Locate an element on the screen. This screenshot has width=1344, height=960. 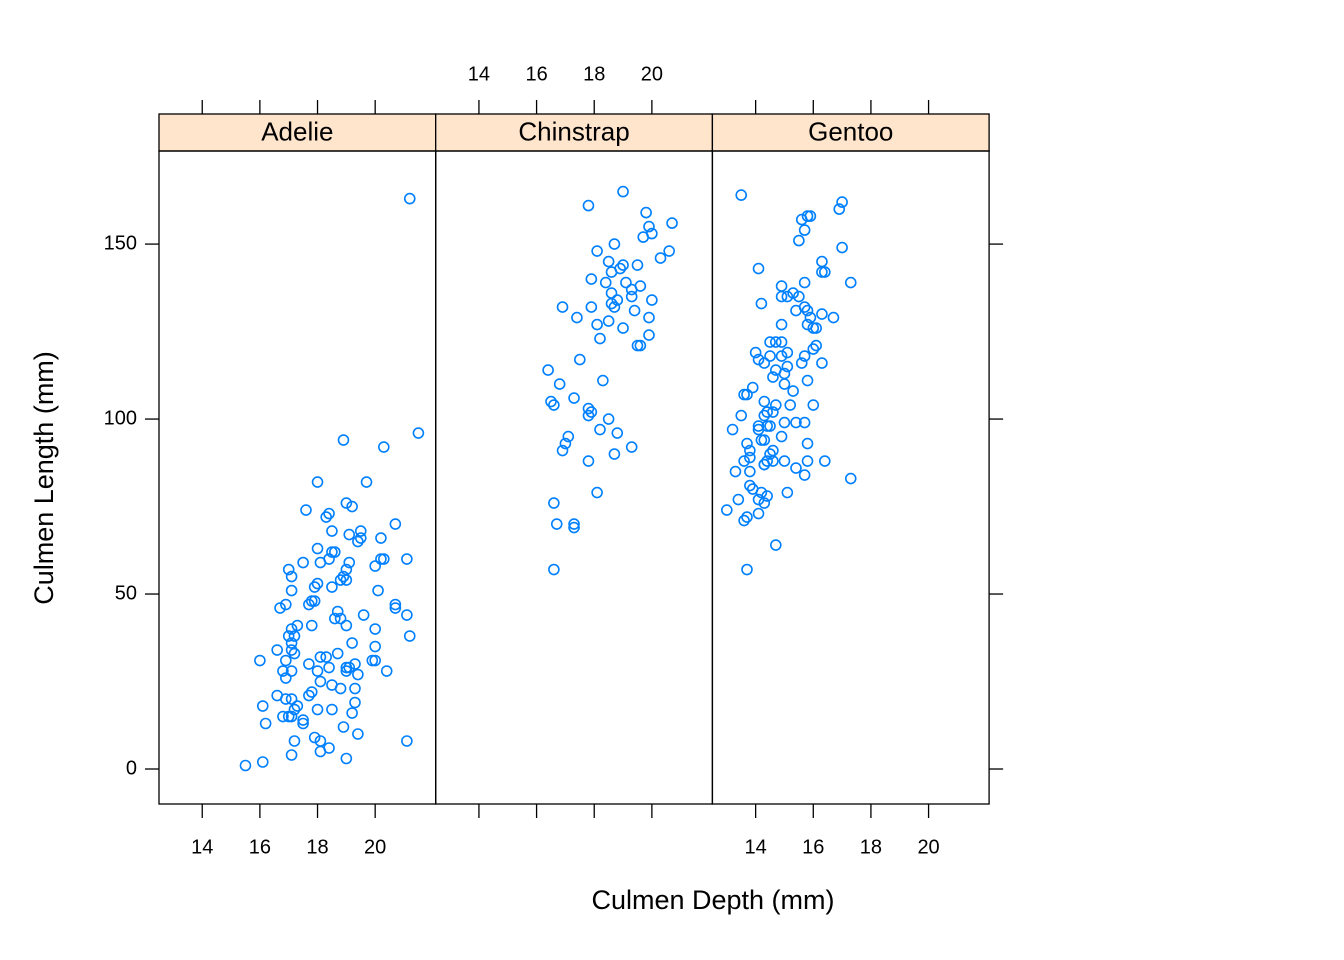
panel is located at coordinates (574, 477).